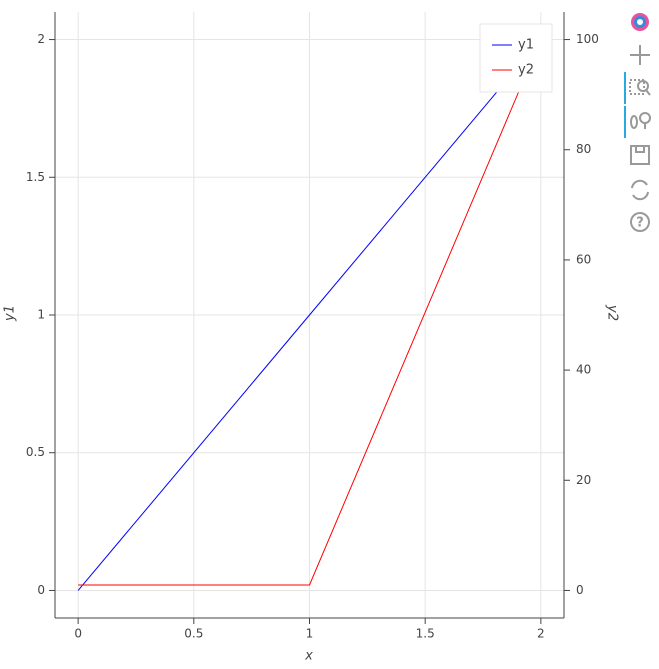 This screenshot has width=659, height=669. Describe the element at coordinates (640, 87) in the screenshot. I see `box-zoom-tool` at that location.